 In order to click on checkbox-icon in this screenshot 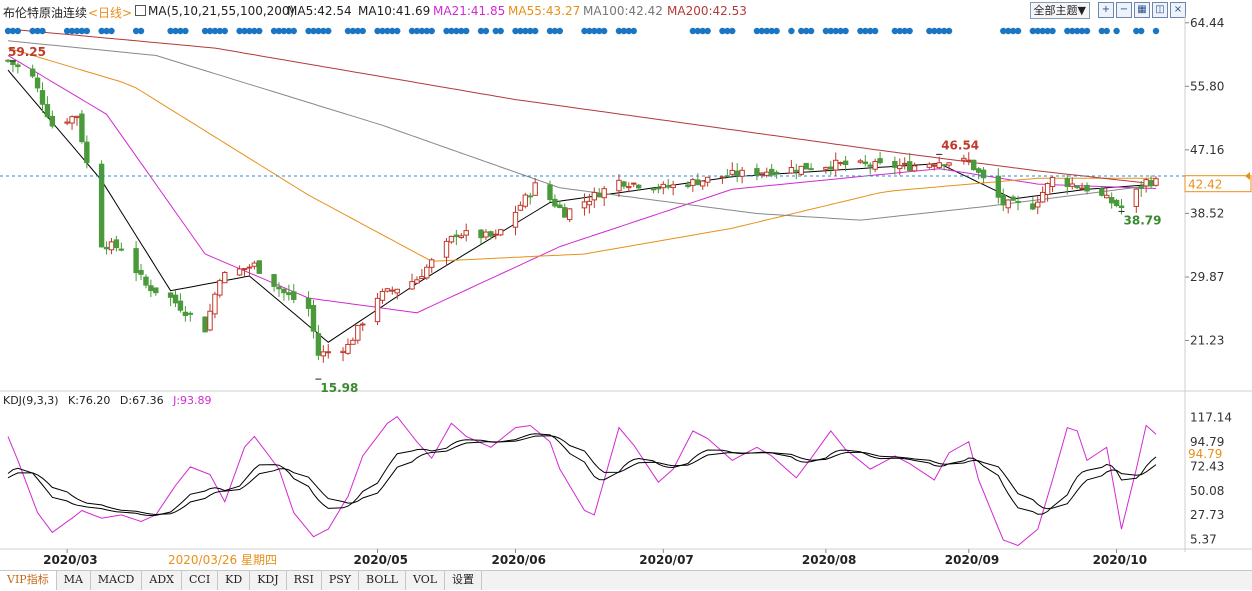, I will do `click(140, 10)`.